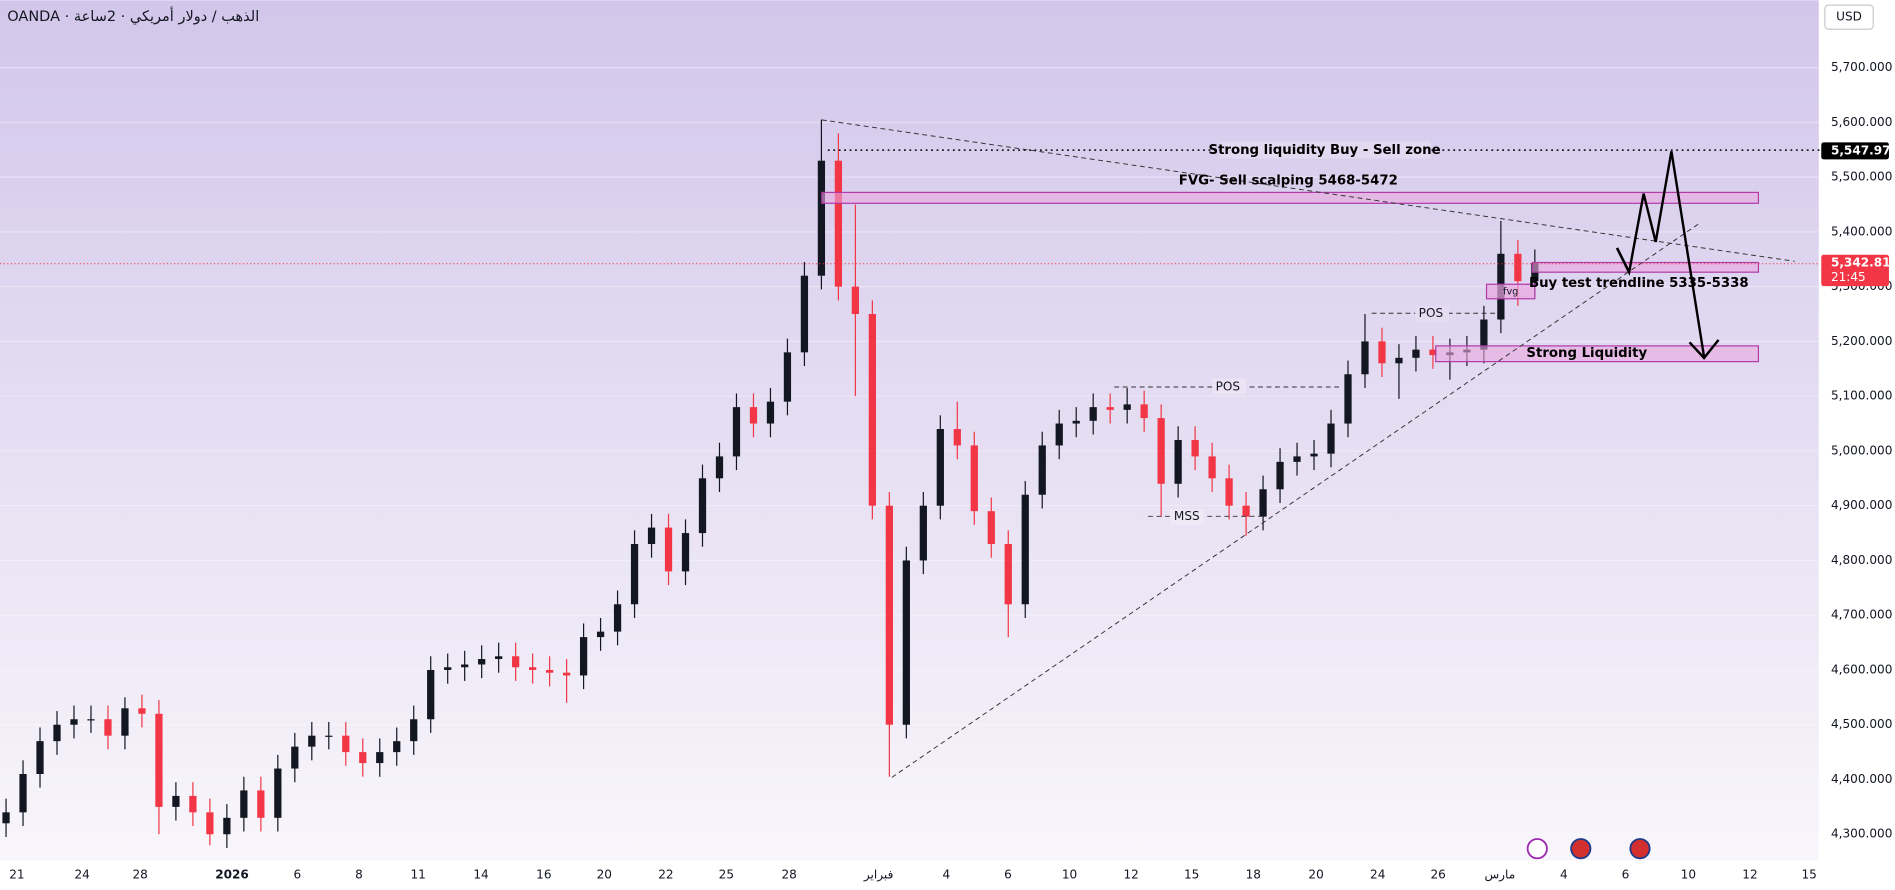  I want to click on x-tick-label: 4, so click(946, 875).